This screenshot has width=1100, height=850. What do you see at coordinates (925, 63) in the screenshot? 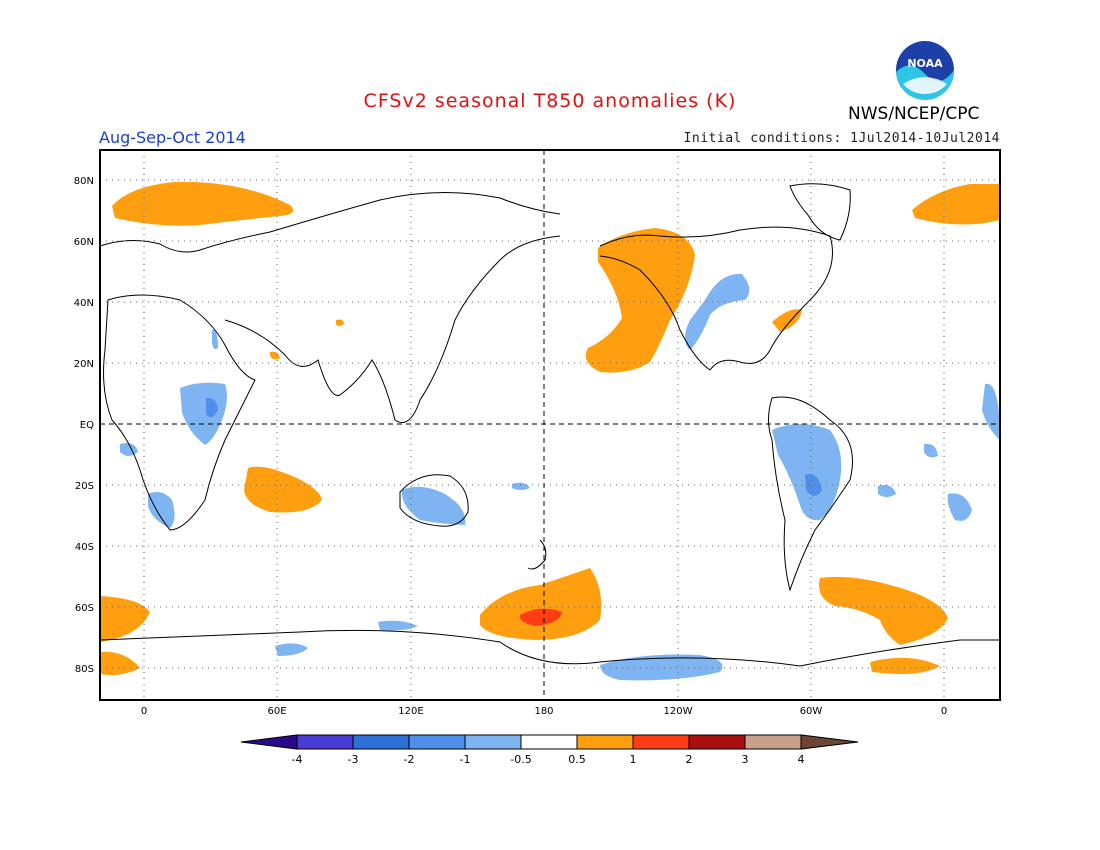
I see `noaa-logo-text: NOAA` at bounding box center [925, 63].